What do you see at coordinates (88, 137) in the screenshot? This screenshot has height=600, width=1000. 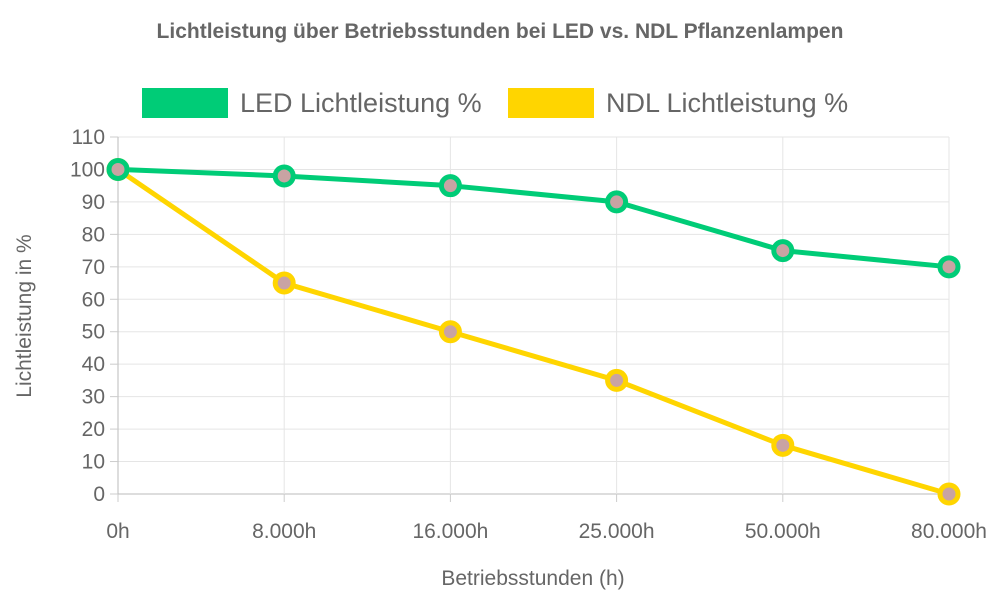 I see `y-tick-label: 110` at bounding box center [88, 137].